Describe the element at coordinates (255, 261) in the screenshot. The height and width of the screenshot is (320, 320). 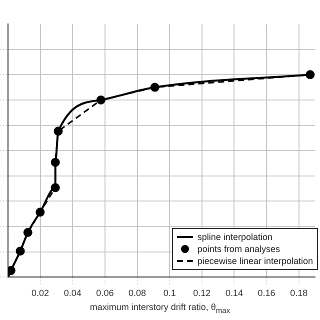
I see `legend-label: piecewise linear interpolation` at that location.